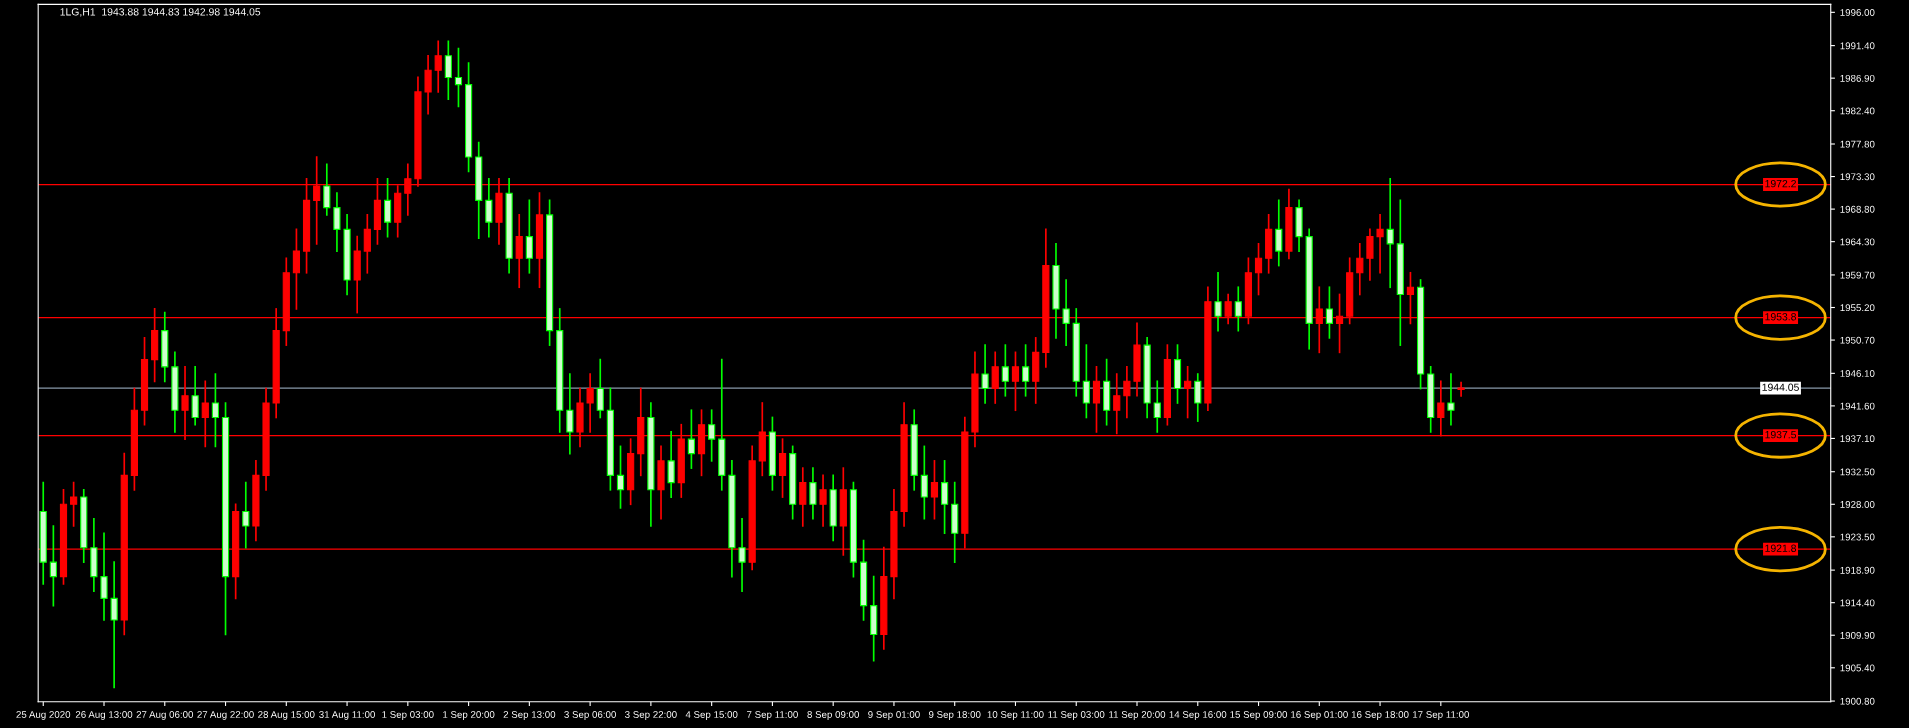  What do you see at coordinates (1857, 144) in the screenshot?
I see `y-tick-label: 1977.80` at bounding box center [1857, 144].